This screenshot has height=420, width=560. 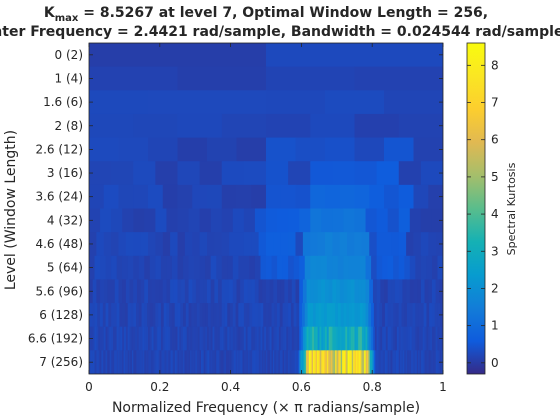 I want to click on colorbar-tick-label: 5, so click(x=495, y=177).